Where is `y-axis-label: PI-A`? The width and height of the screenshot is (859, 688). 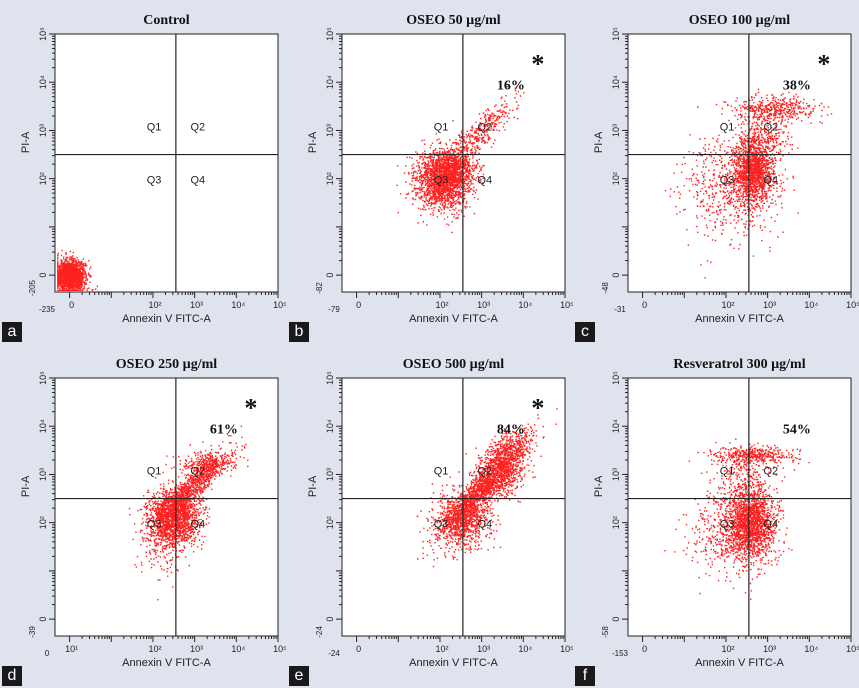 y-axis-label: PI-A is located at coordinates (599, 142).